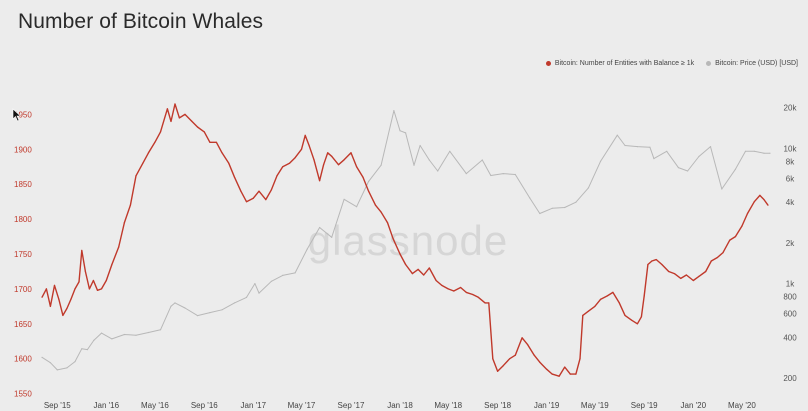 The image size is (808, 411). Describe the element at coordinates (23, 114) in the screenshot. I see `left-axis-tick-label: 1950` at that location.